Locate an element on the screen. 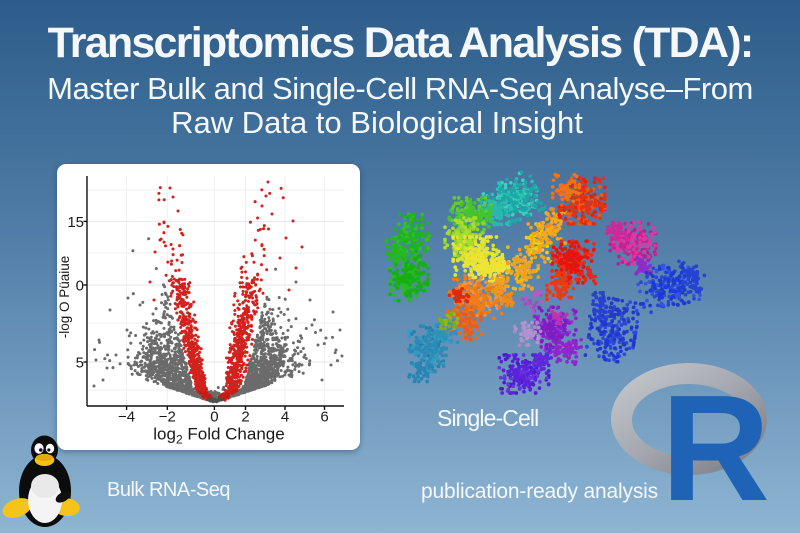 The height and width of the screenshot is (533, 800). svg-text: R is located at coordinates (715, 434).